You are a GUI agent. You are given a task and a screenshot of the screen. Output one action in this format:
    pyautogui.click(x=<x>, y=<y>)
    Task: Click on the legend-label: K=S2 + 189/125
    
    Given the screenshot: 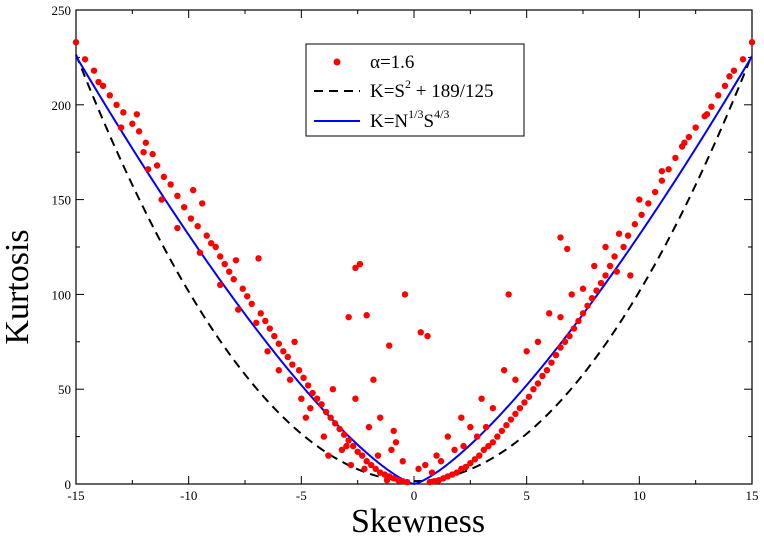 What is the action you would take?
    pyautogui.click(x=432, y=89)
    